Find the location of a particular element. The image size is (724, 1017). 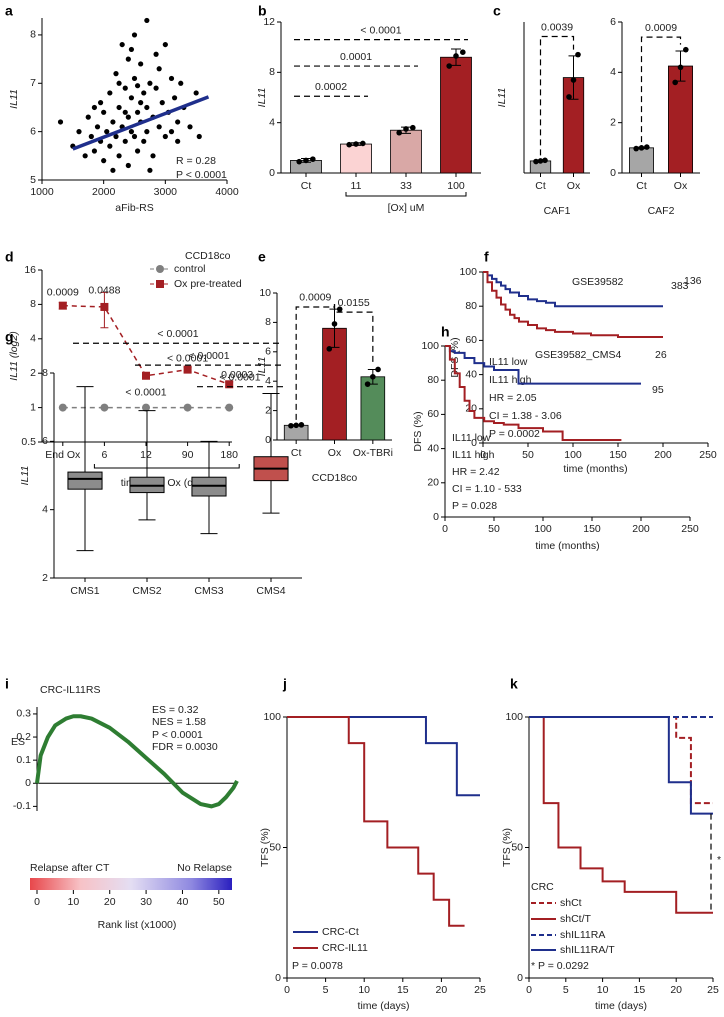

comparison-label: 0.0001 is located at coordinates (356, 57).